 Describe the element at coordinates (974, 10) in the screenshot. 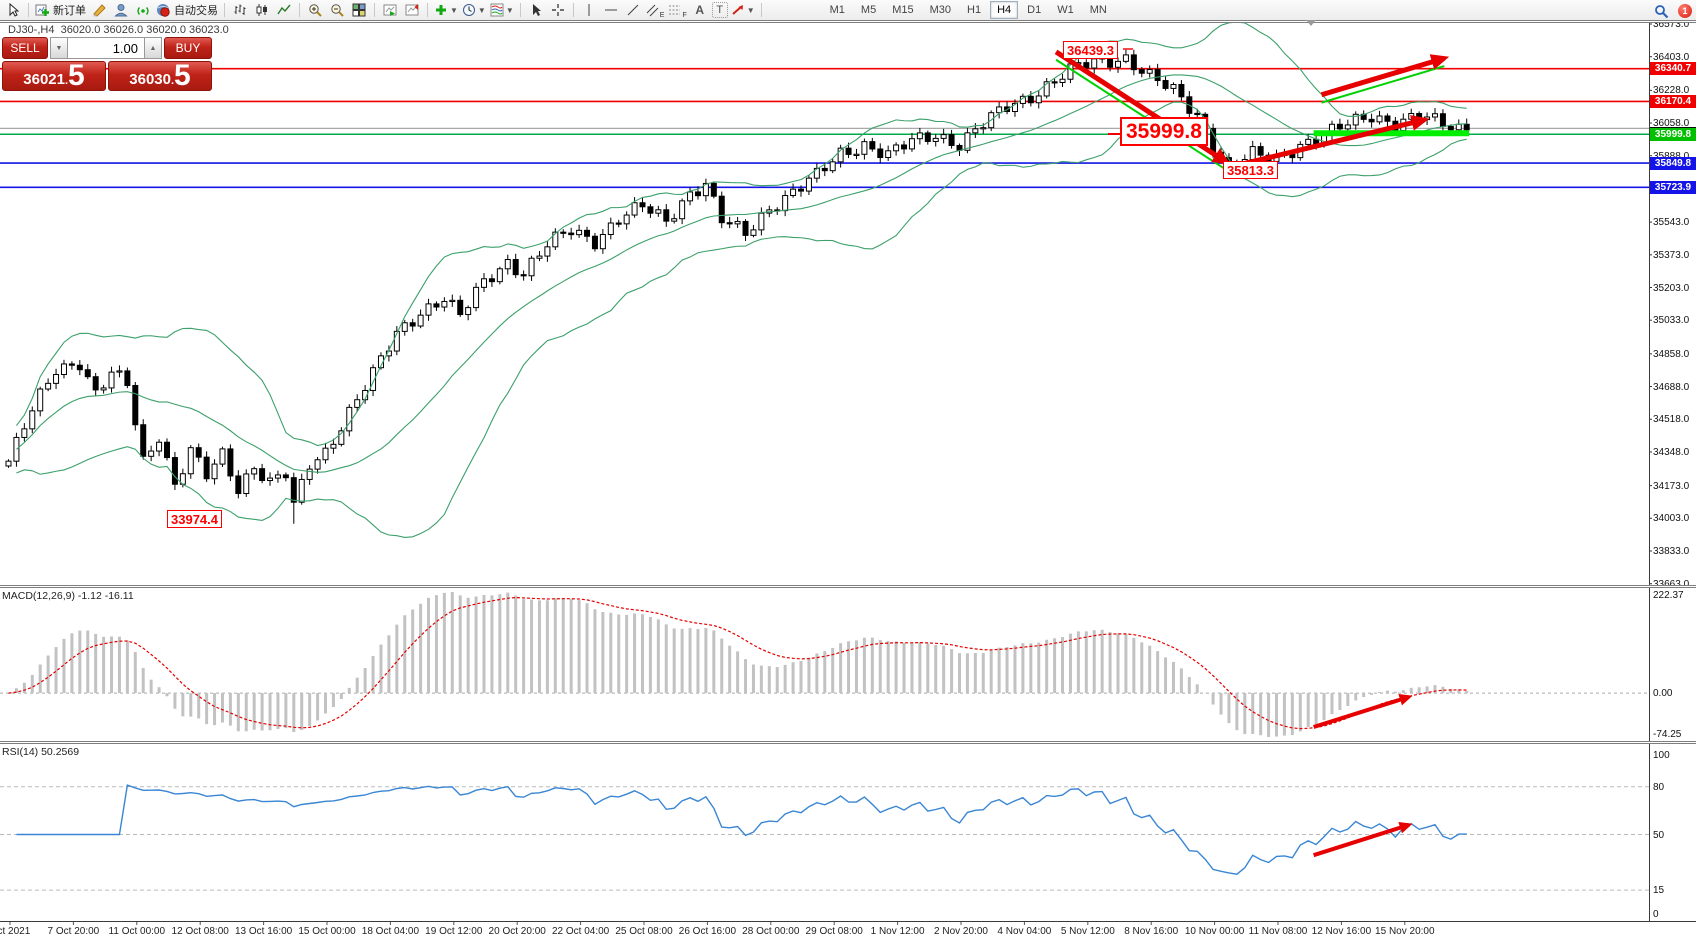

I see `timeframe-h1: H1` at that location.